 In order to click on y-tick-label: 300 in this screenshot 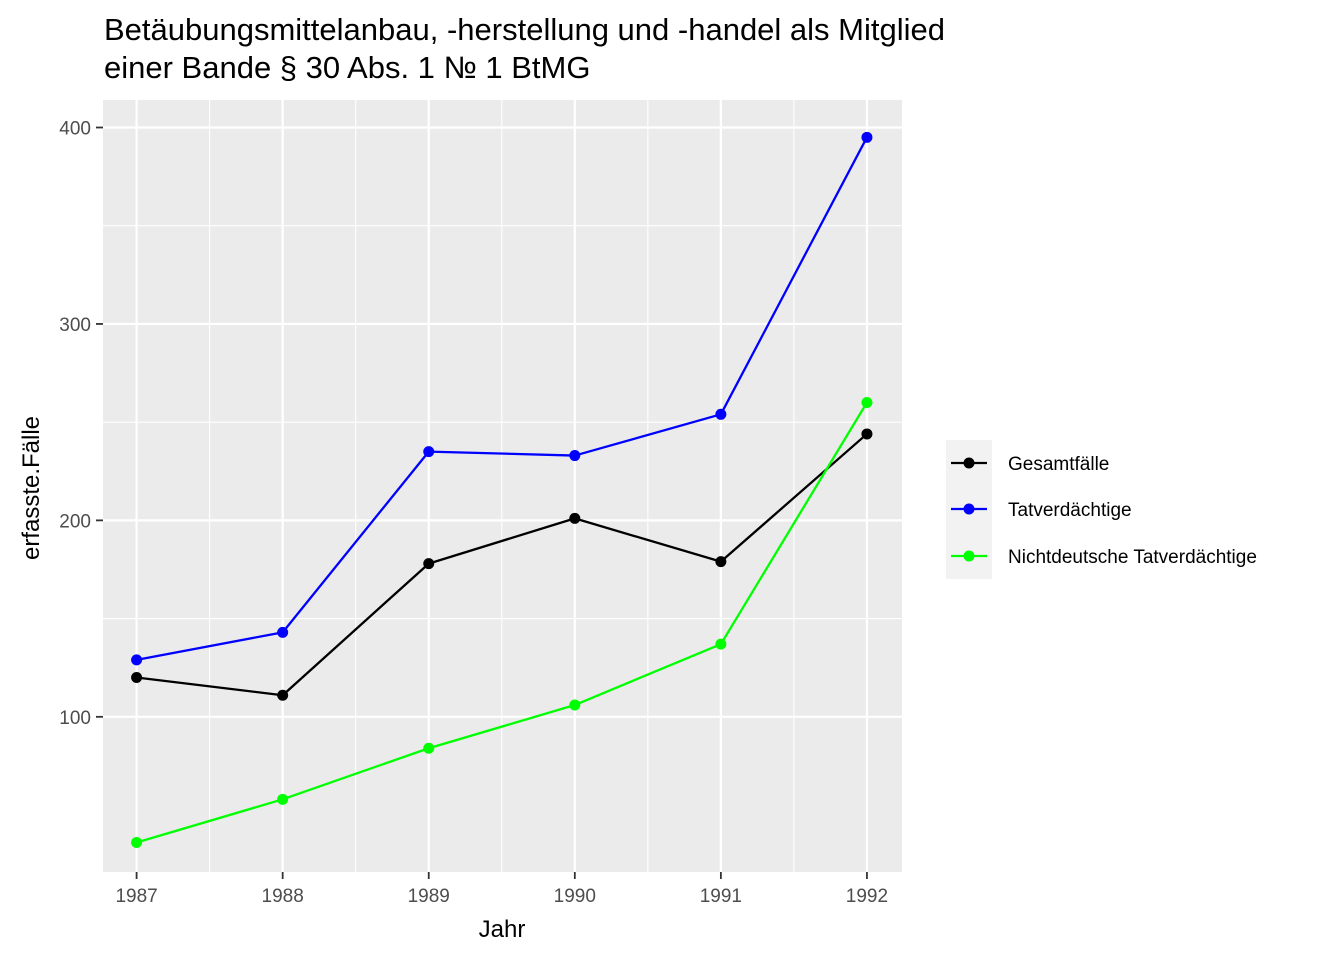, I will do `click(75, 325)`.